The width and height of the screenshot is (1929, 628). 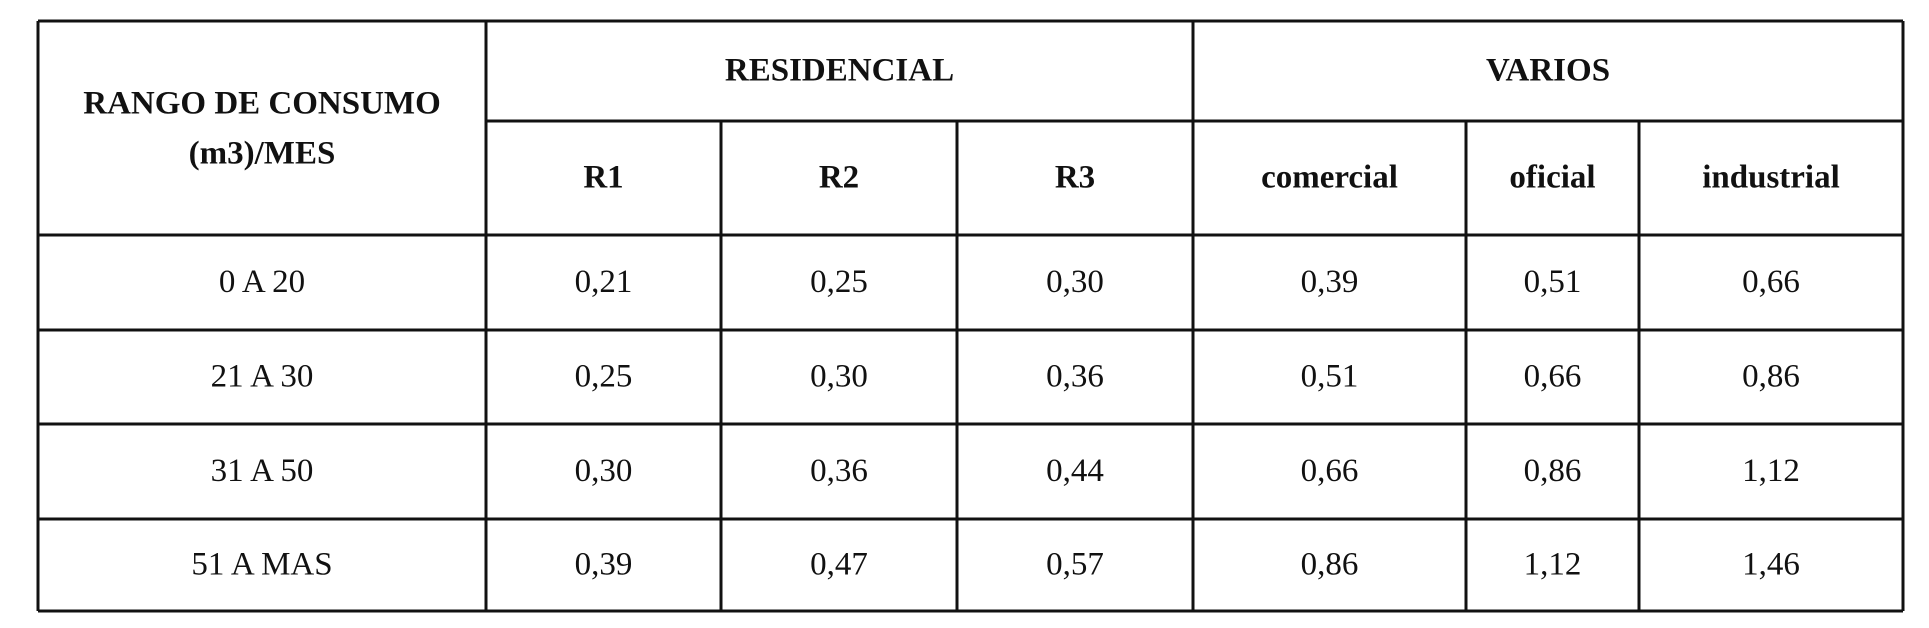 What do you see at coordinates (261, 565) in the screenshot?
I see `row-label: 51 A MAS` at bounding box center [261, 565].